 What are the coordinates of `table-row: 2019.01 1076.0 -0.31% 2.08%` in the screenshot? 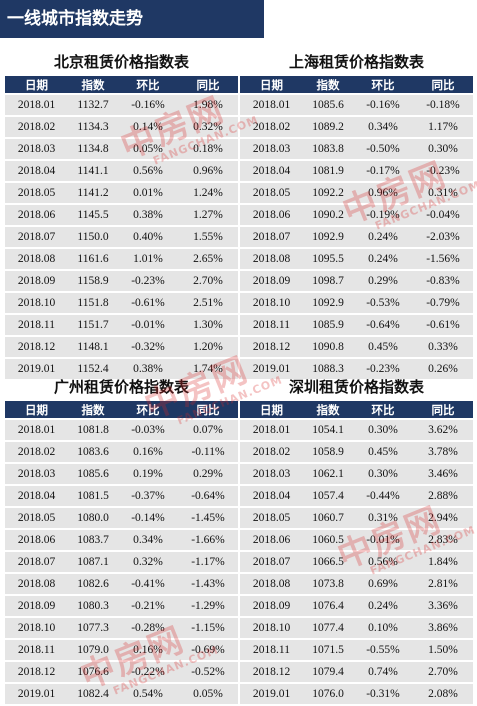 It's located at (356, 694).